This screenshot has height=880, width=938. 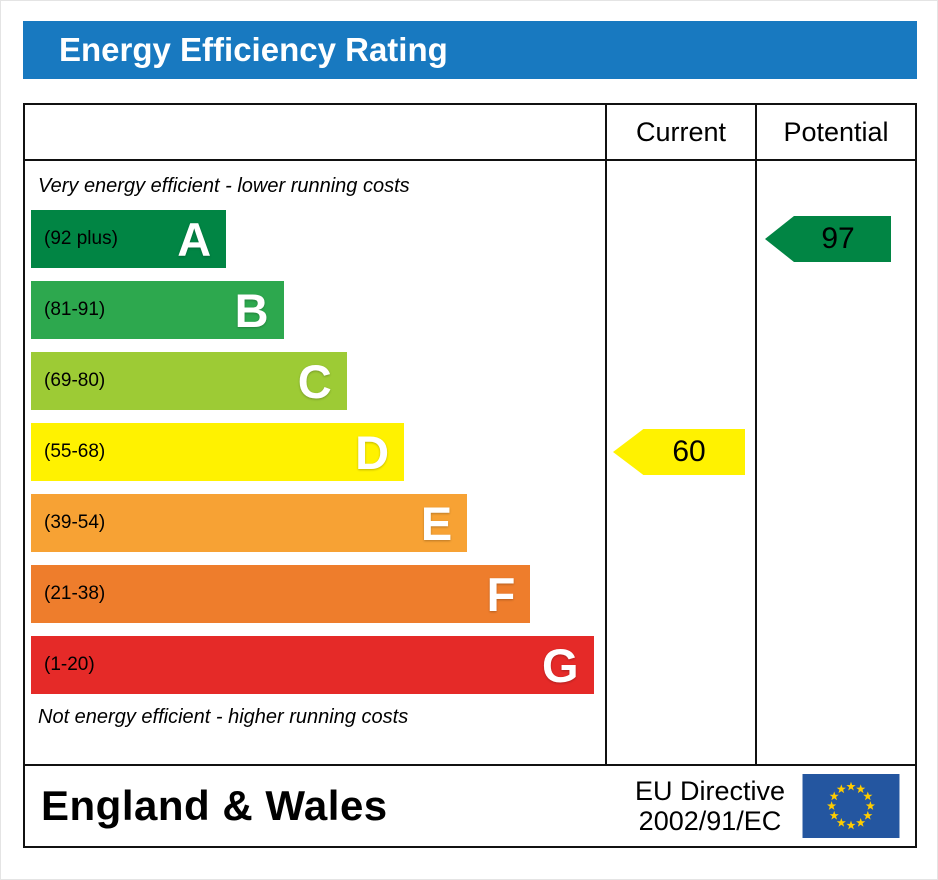 I want to click on band-row: (55-68) D, so click(x=315, y=452).